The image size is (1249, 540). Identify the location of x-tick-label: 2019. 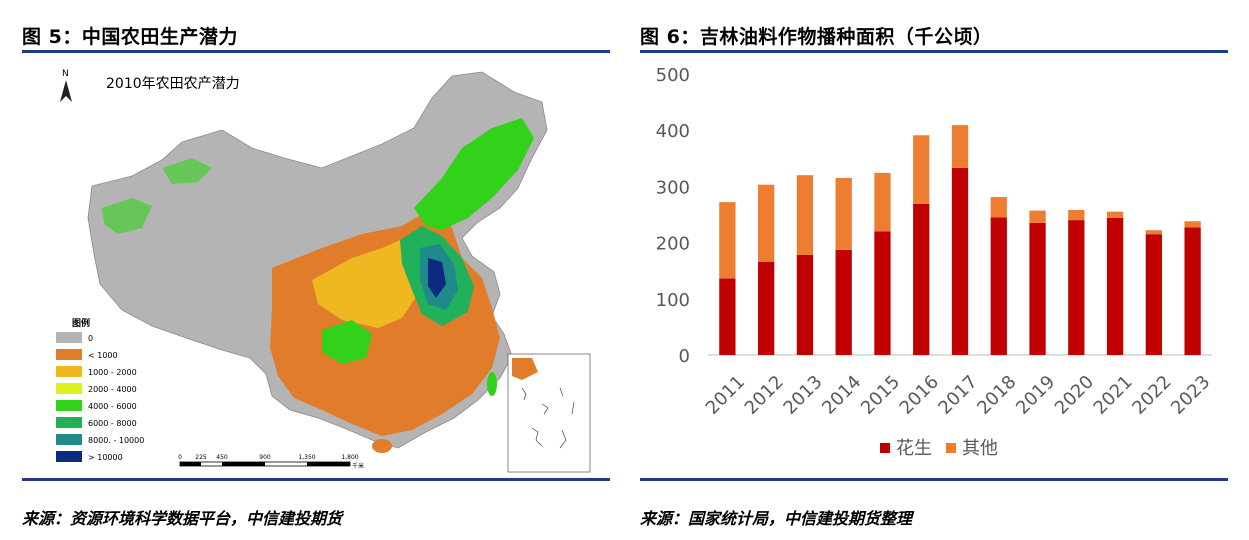
(1035, 394).